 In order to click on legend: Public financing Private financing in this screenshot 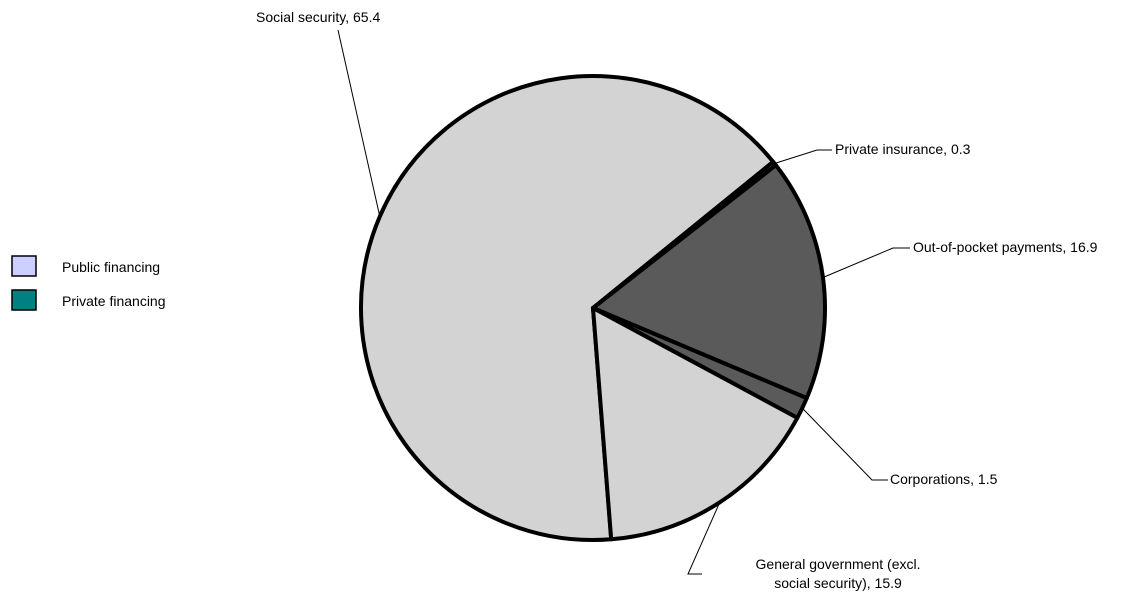, I will do `click(88, 283)`.